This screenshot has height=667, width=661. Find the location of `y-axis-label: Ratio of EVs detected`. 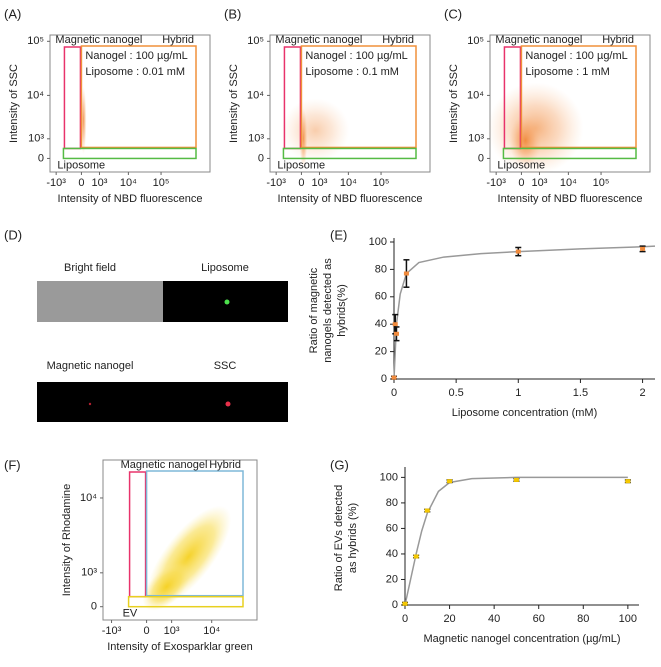

y-axis-label: Ratio of EVs detected is located at coordinates (339, 538).